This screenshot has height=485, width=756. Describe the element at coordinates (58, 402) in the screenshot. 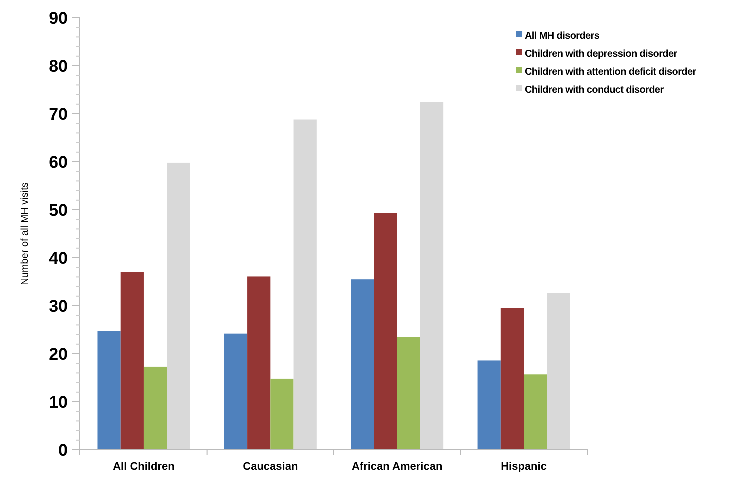

I see `y-tick-label: 10` at that location.